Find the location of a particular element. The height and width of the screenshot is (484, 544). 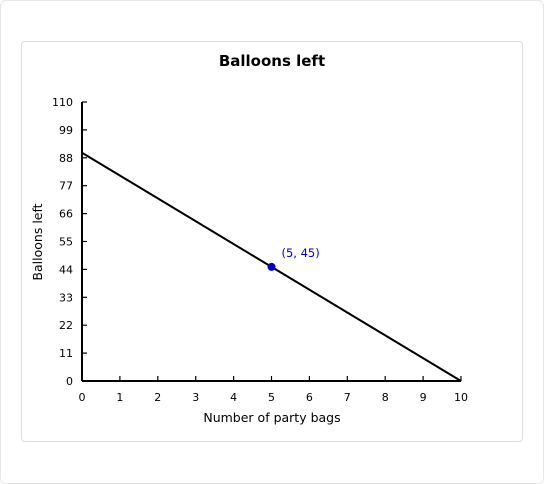

y-tick-label: 33 is located at coordinates (66, 297).